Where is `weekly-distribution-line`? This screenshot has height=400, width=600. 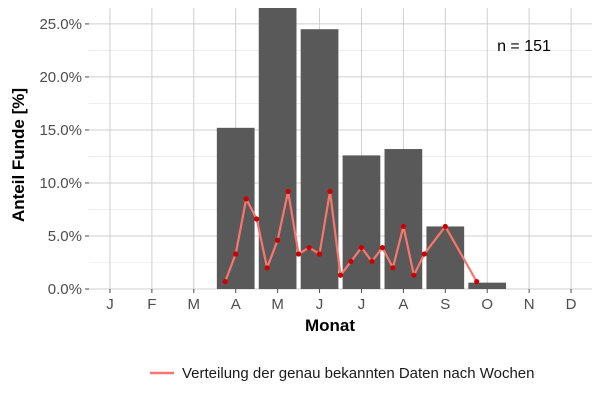
weekly-distribution-line is located at coordinates (351, 236).